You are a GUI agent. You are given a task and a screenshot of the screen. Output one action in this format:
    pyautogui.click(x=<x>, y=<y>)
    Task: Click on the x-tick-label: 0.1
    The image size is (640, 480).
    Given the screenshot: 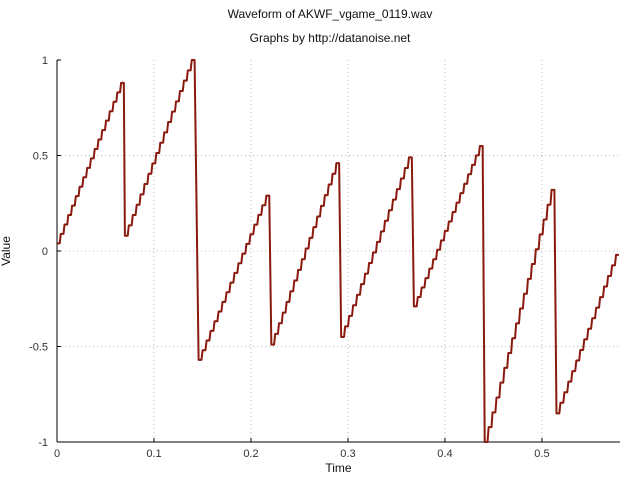 What is the action you would take?
    pyautogui.click(x=153, y=454)
    